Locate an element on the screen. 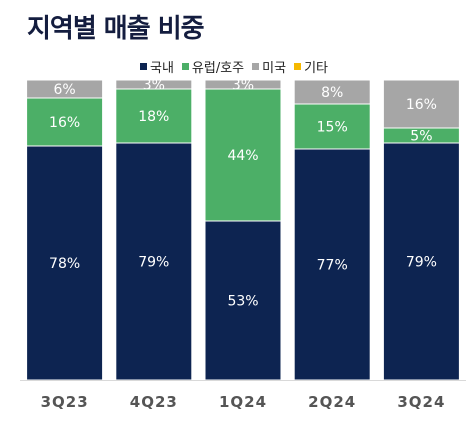  data-label-domestic-4q23: 79% is located at coordinates (153, 263).